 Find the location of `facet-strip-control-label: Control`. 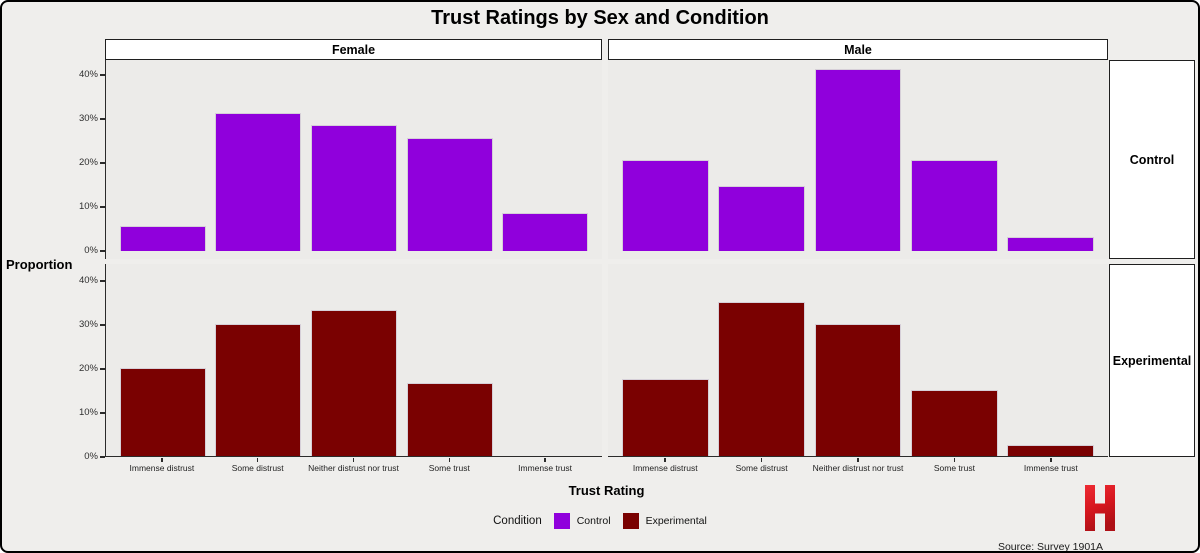

facet-strip-control-label: Control is located at coordinates (1152, 159).